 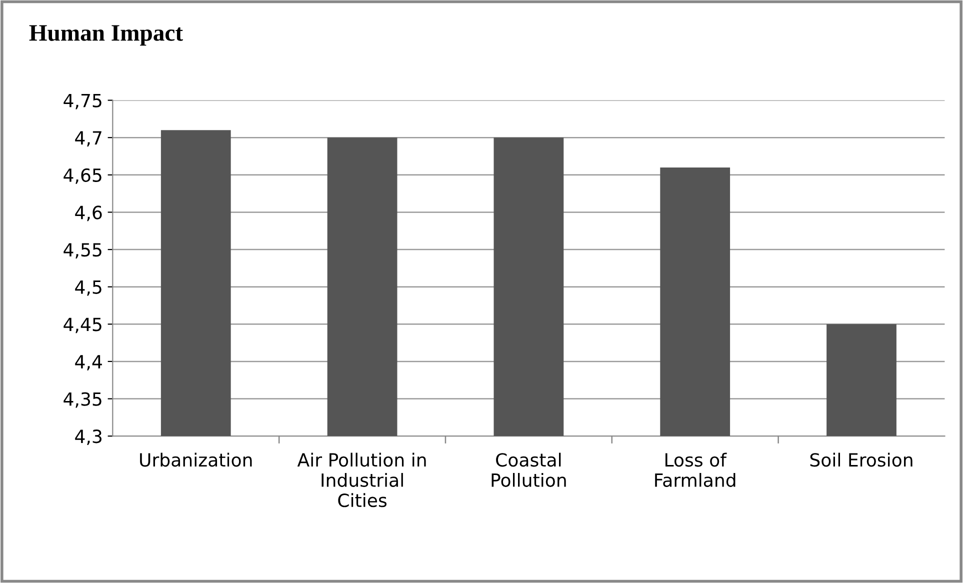 What do you see at coordinates (361, 480) in the screenshot?
I see `x-tick-label: Air Pollution in Industrial Cities` at bounding box center [361, 480].